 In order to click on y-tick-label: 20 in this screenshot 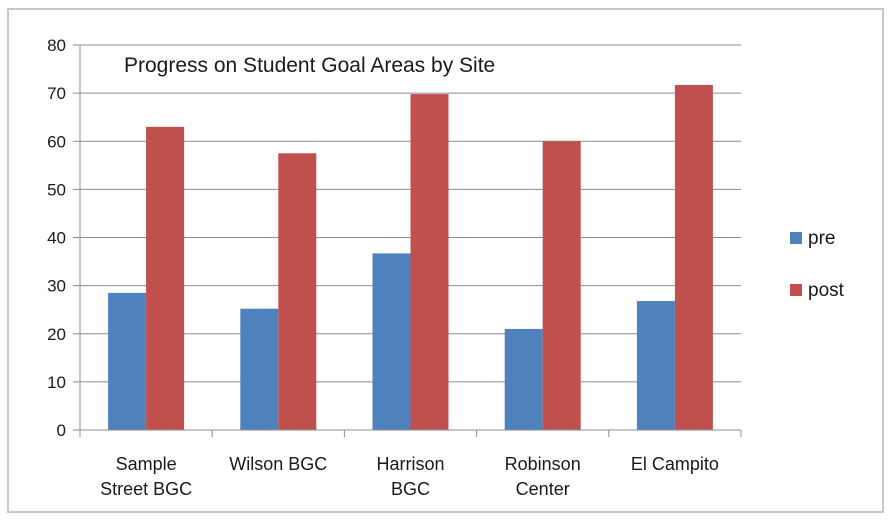, I will do `click(56, 334)`.